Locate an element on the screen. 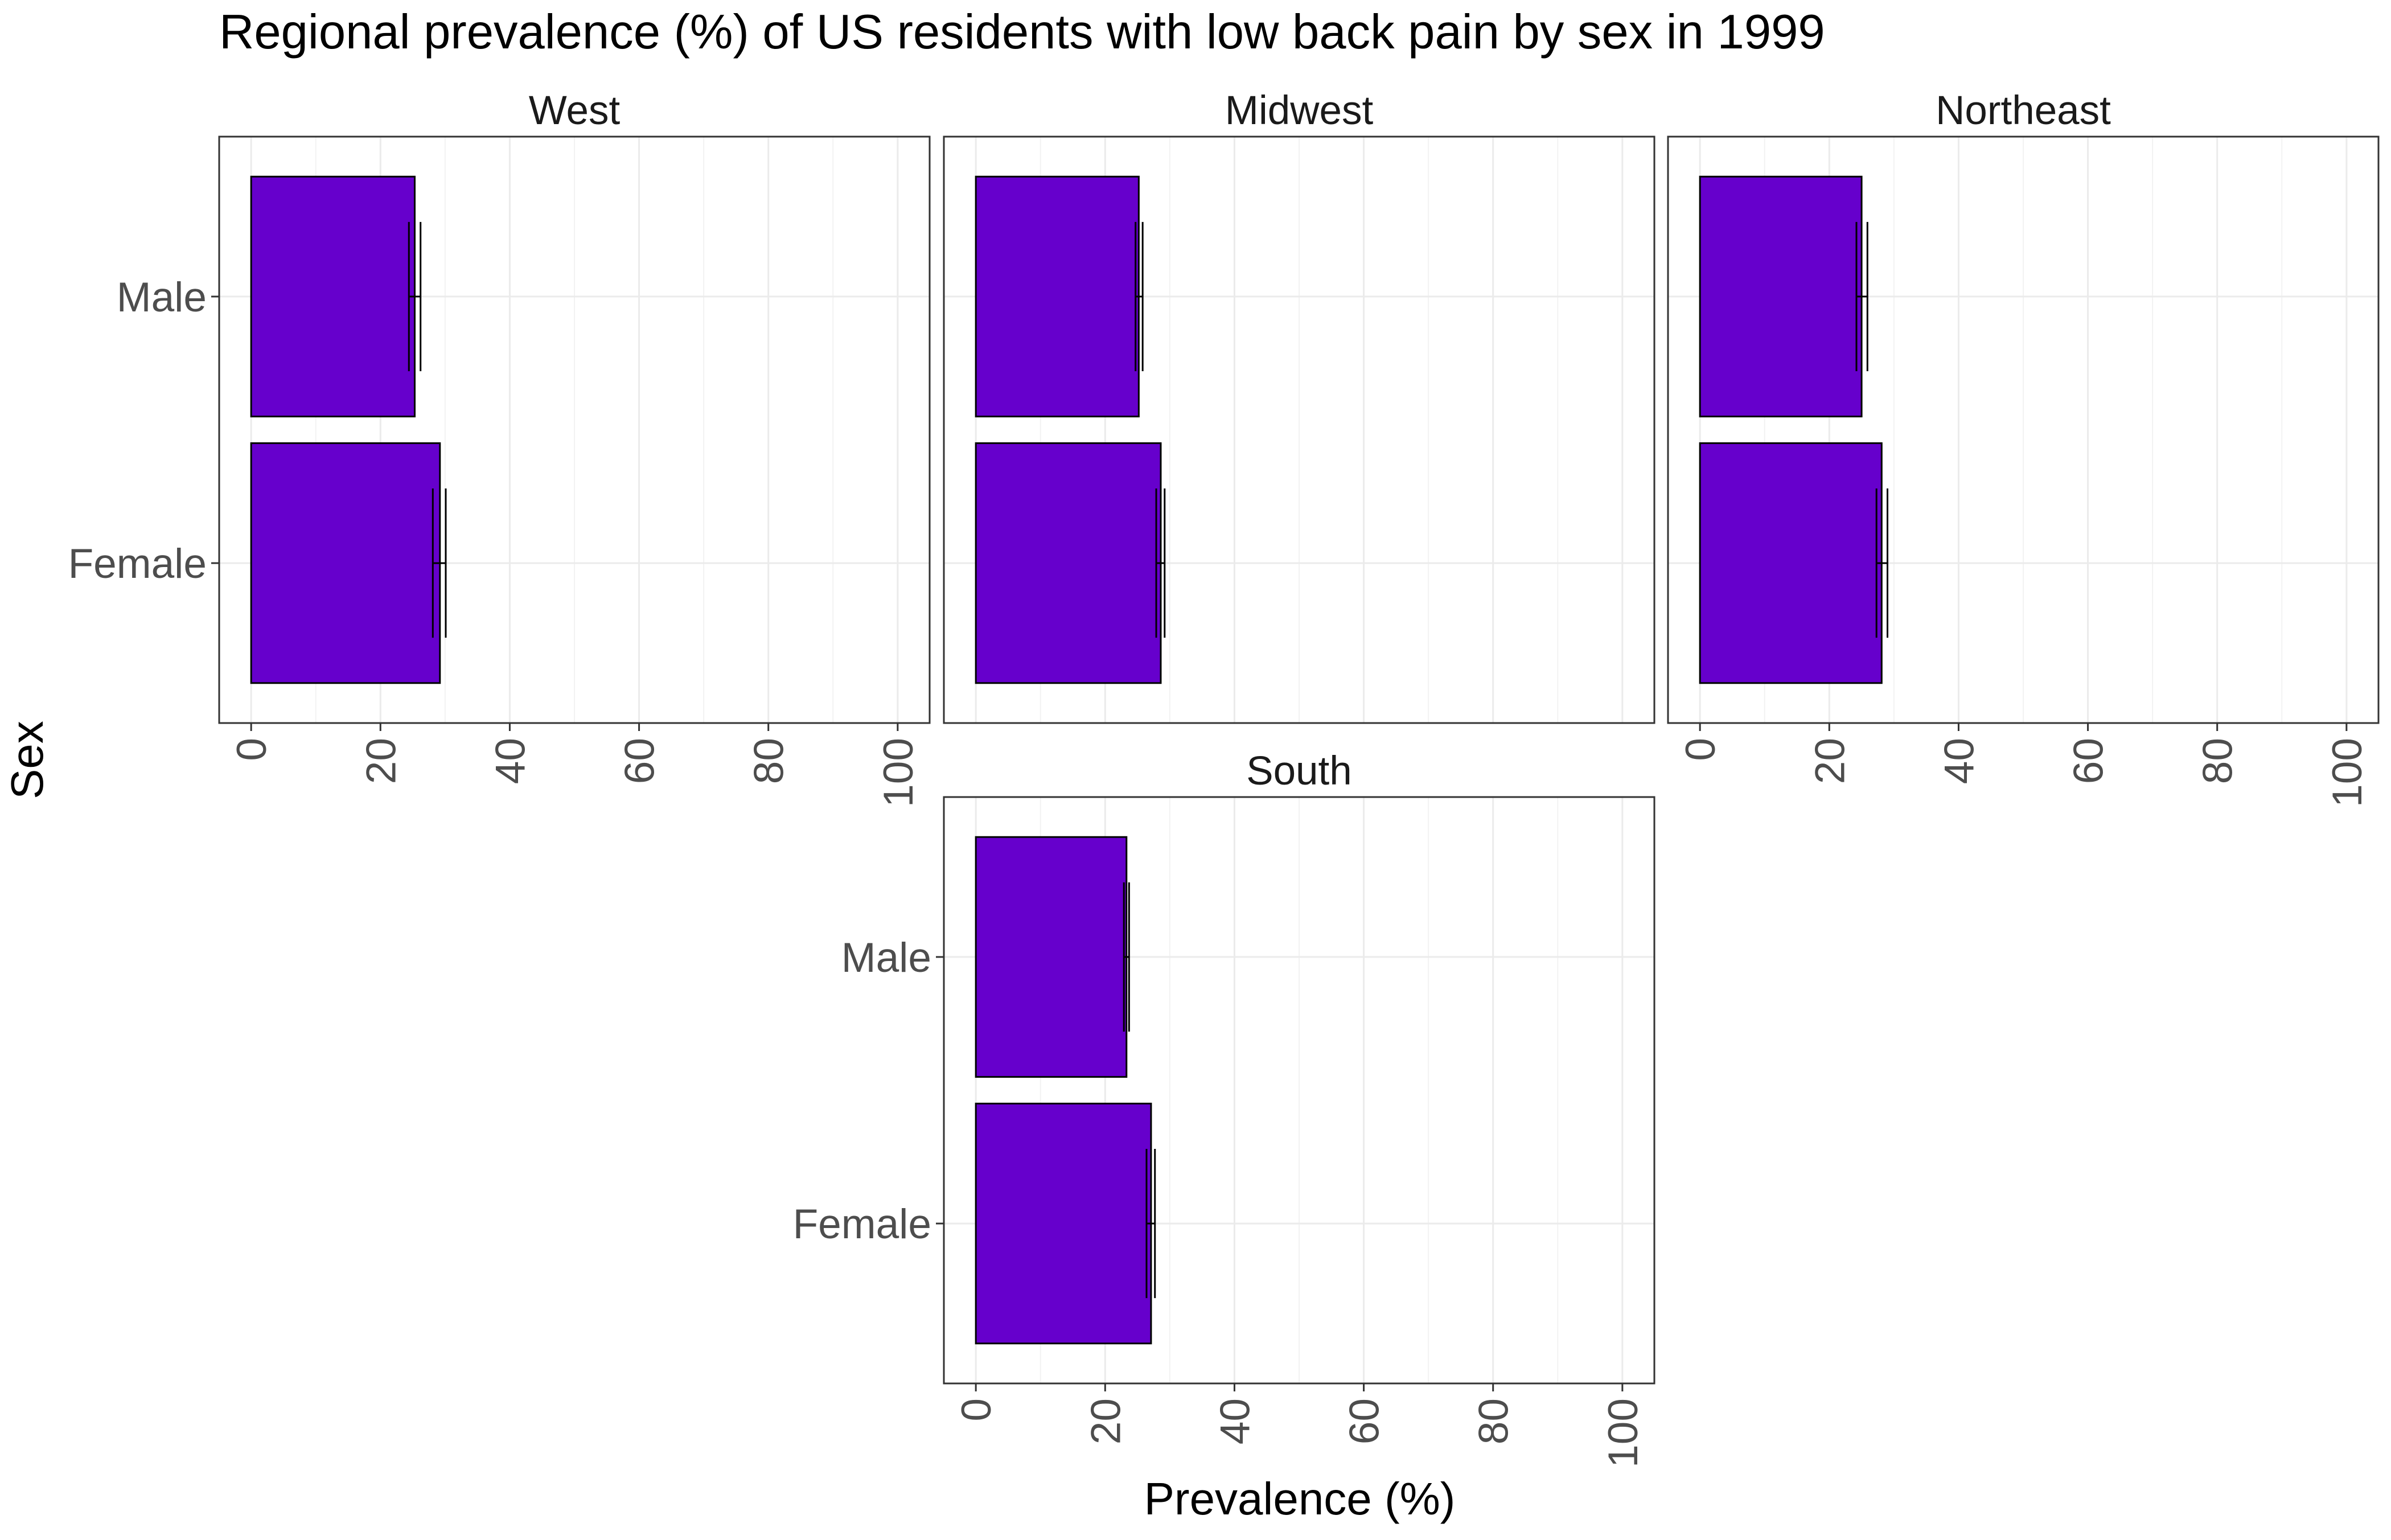 The height and width of the screenshot is (1540, 2391). strip-label-midwest: Midwest is located at coordinates (1299, 110).